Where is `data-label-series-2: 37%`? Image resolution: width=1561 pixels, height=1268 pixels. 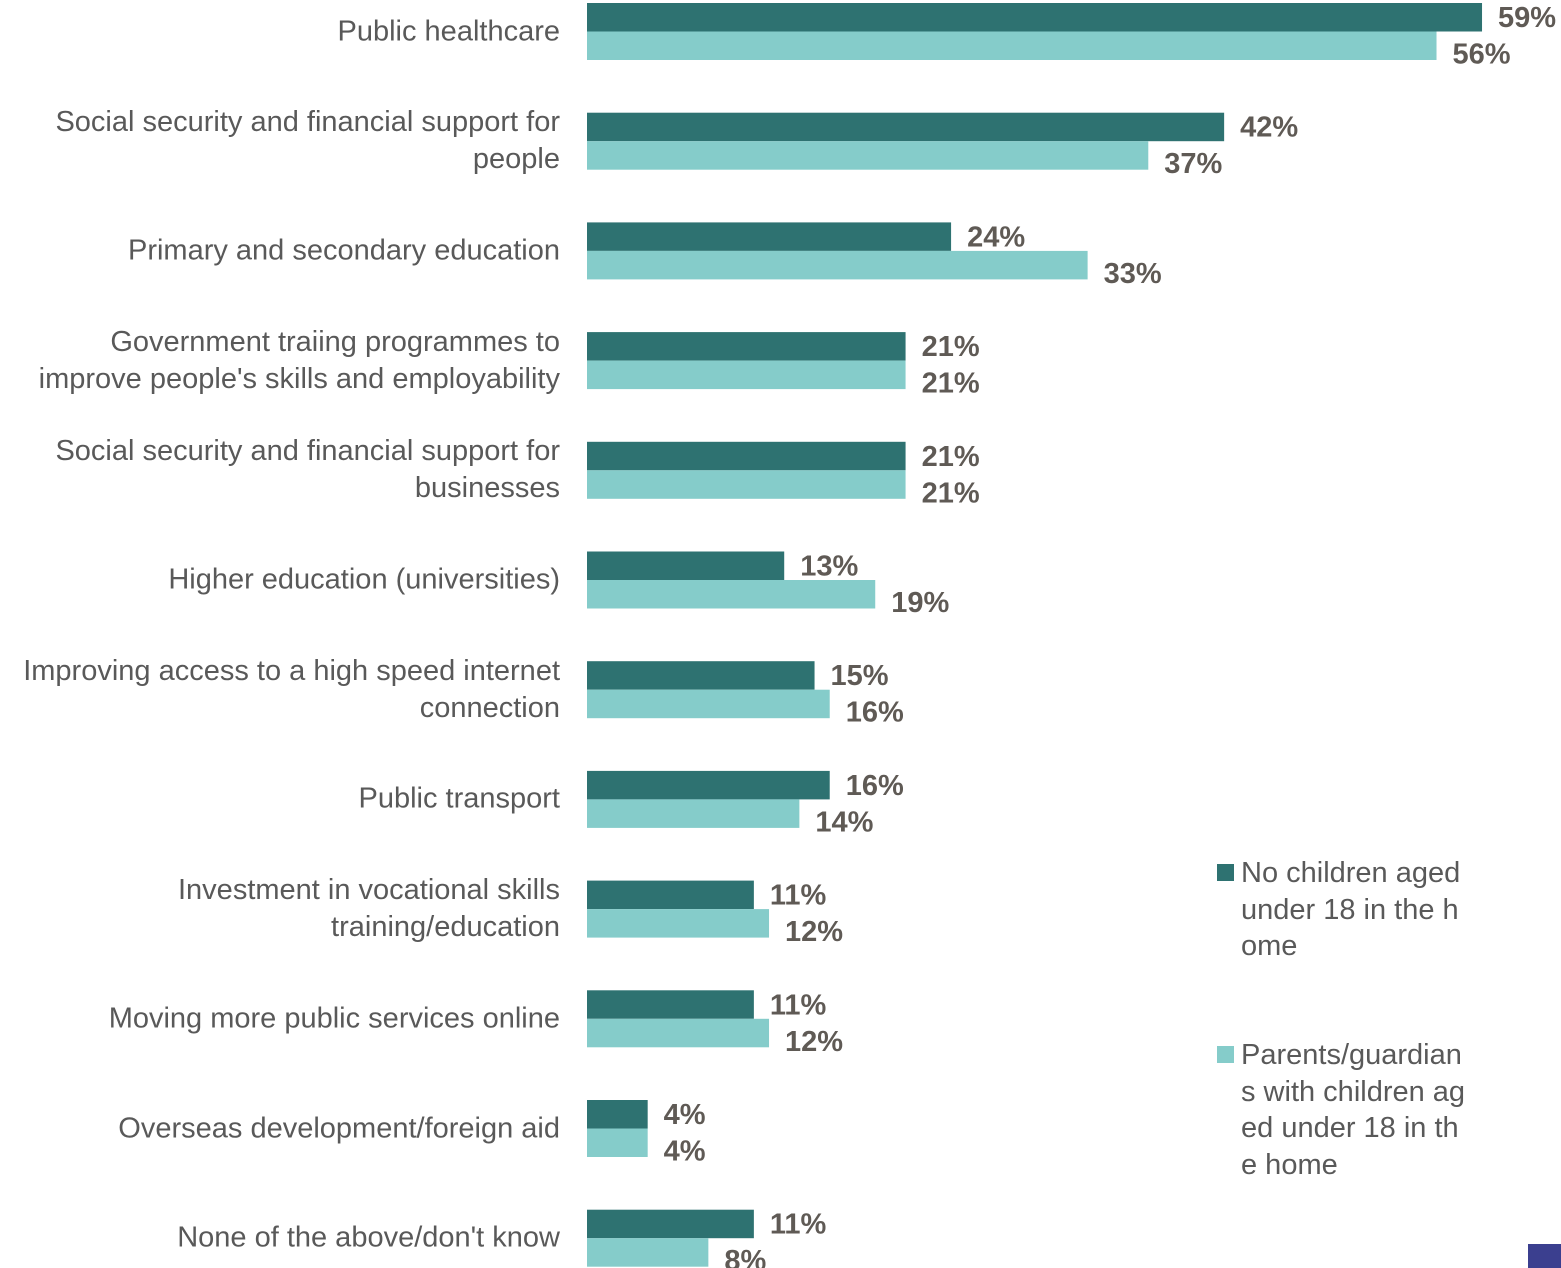
data-label-series-2: 37% is located at coordinates (1193, 164).